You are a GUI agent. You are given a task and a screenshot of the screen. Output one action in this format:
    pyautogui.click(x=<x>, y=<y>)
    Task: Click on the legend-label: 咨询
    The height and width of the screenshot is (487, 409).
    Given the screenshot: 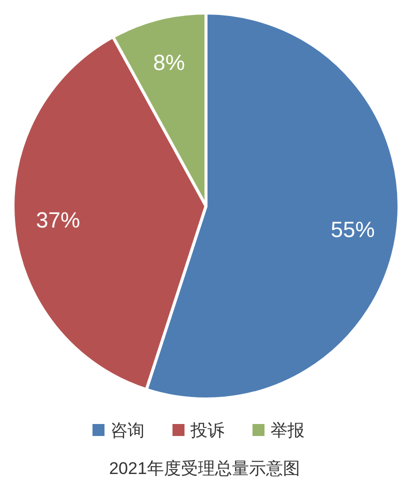 What is the action you would take?
    pyautogui.click(x=127, y=430)
    